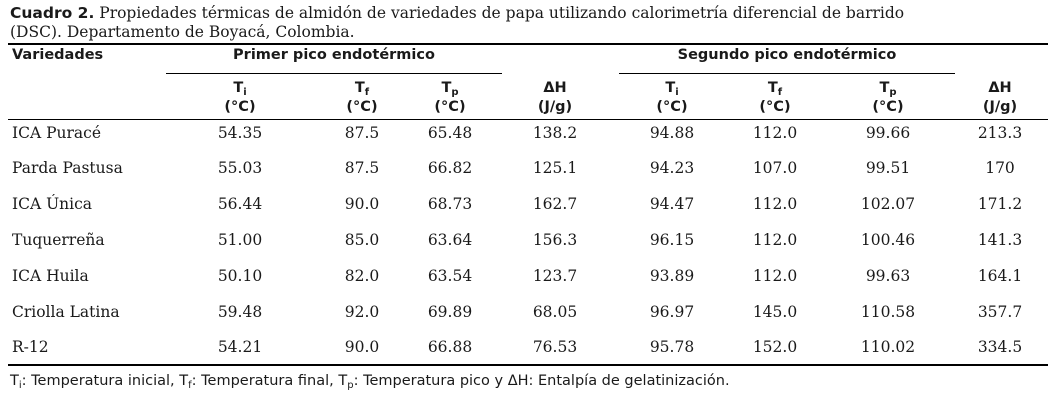 This screenshot has height=400, width=1057. I want to click on cell-ti-1: 50.10, so click(240, 276).